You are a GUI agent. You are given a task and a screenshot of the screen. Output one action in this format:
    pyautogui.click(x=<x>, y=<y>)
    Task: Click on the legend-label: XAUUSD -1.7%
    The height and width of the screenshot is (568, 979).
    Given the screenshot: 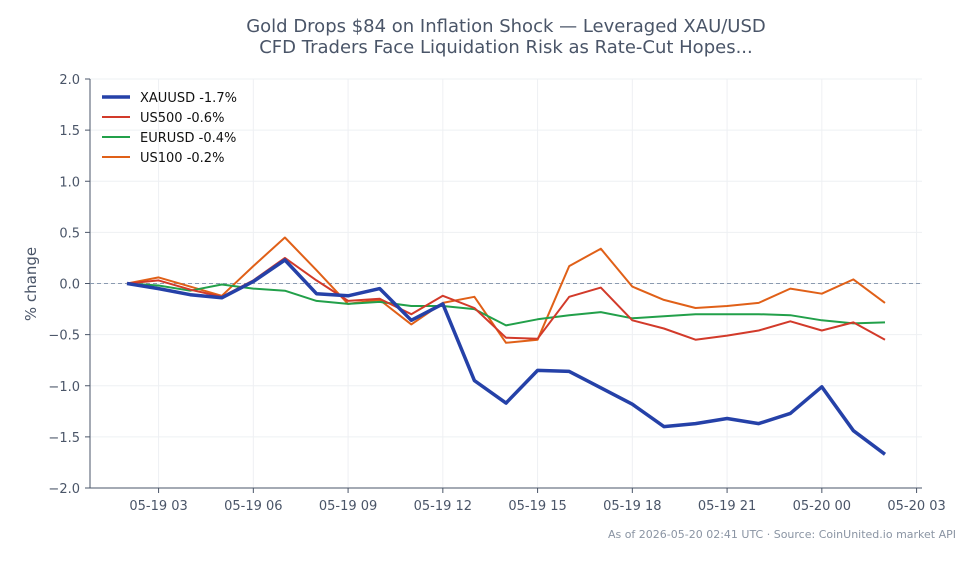 What is the action you would take?
    pyautogui.click(x=188, y=98)
    